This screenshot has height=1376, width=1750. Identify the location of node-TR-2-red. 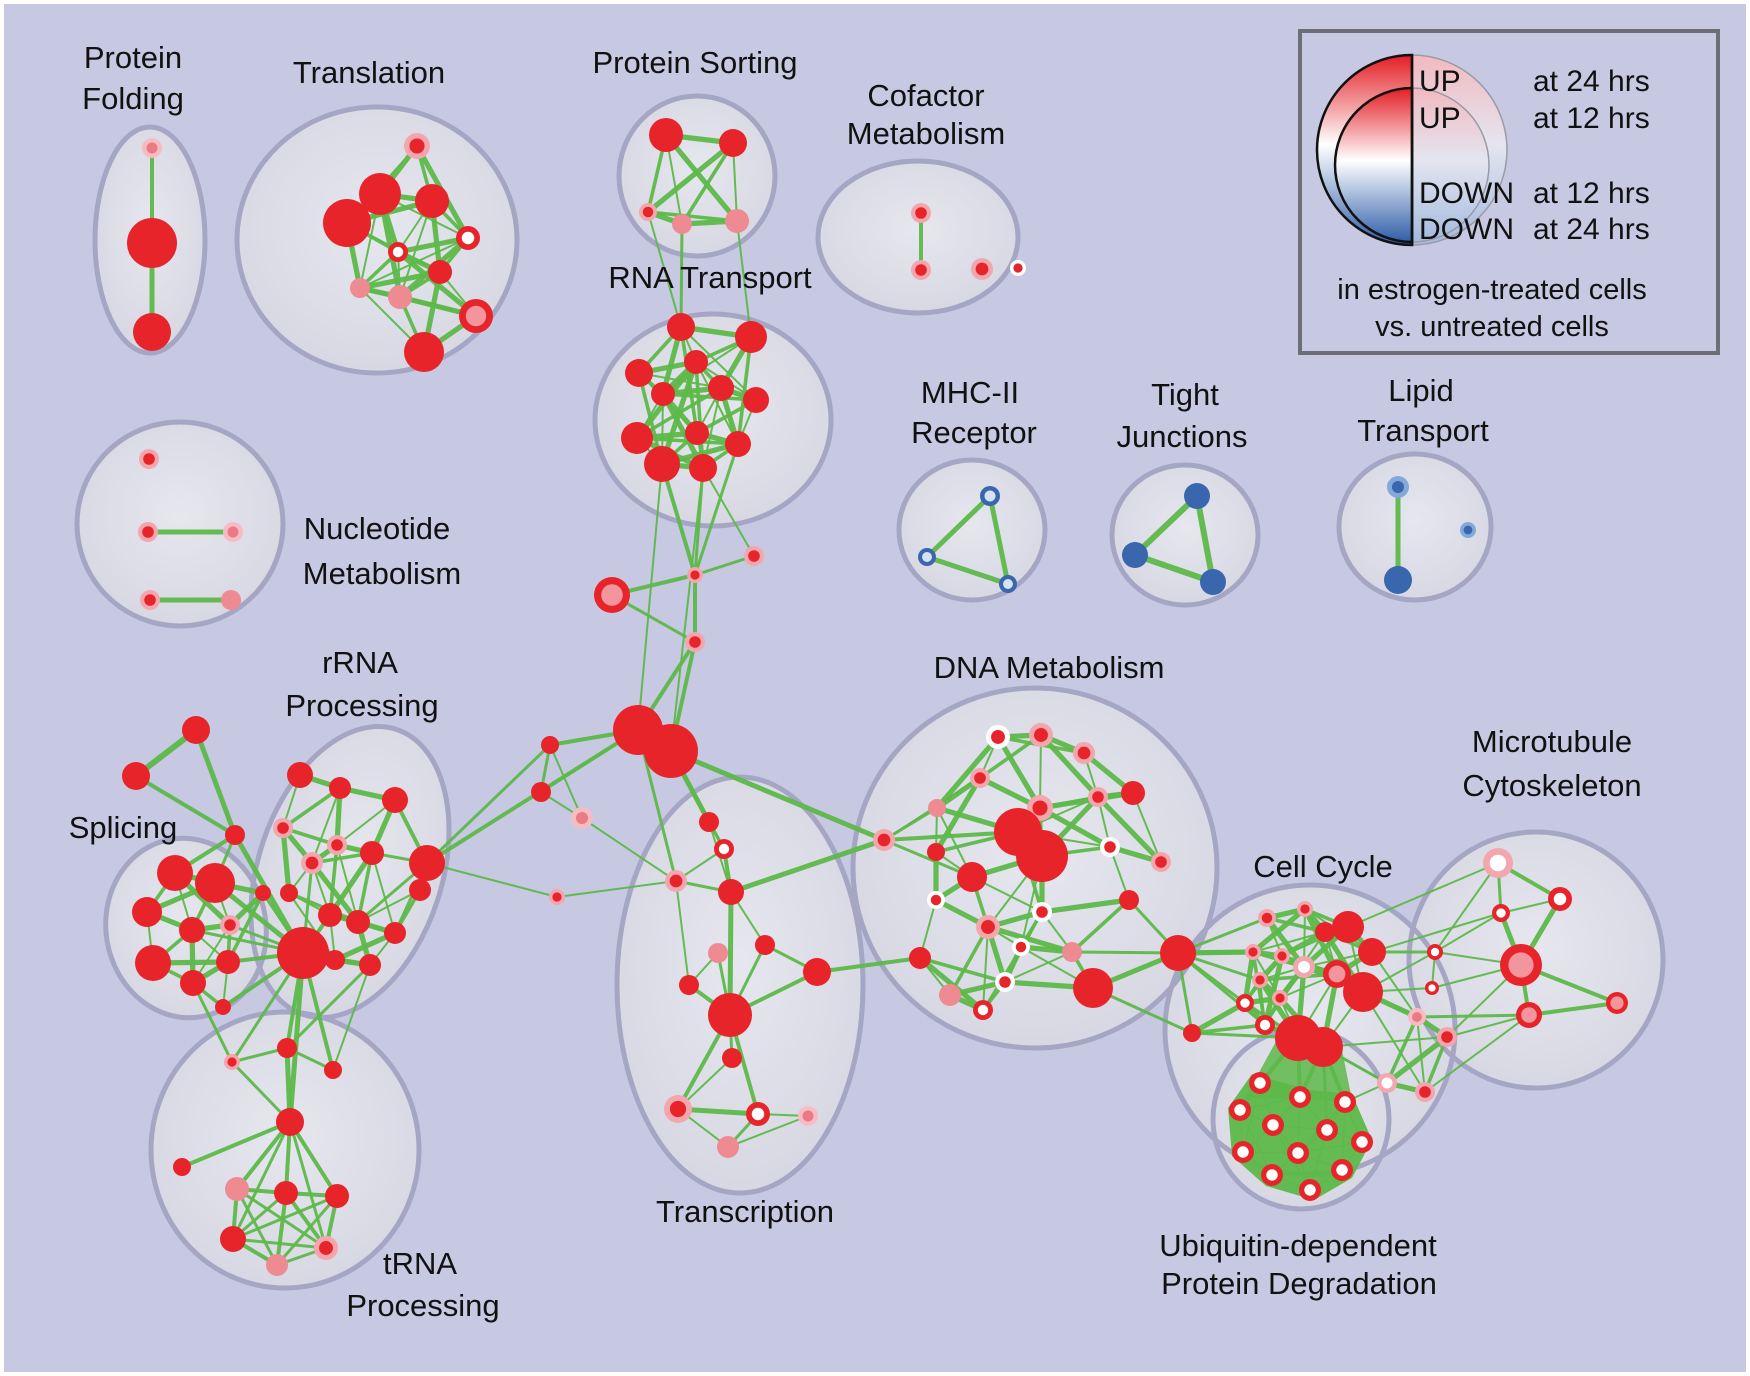
(432, 201).